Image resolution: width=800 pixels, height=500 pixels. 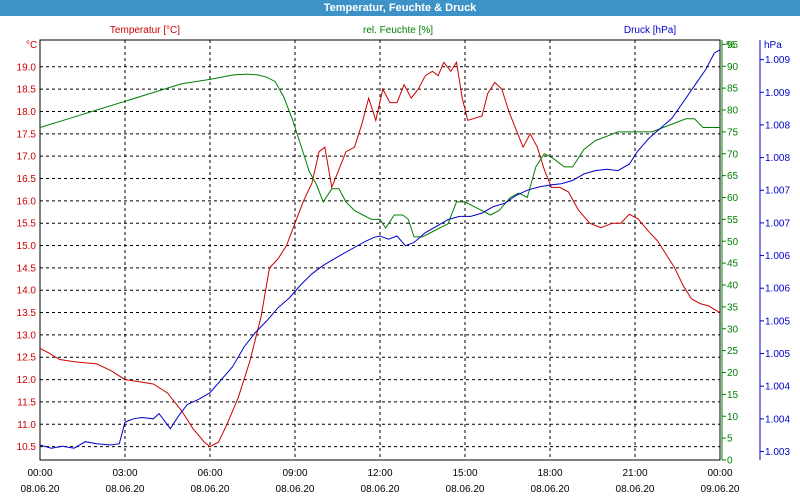 I want to click on temperature-tick-label: 11.0, so click(x=26, y=425).